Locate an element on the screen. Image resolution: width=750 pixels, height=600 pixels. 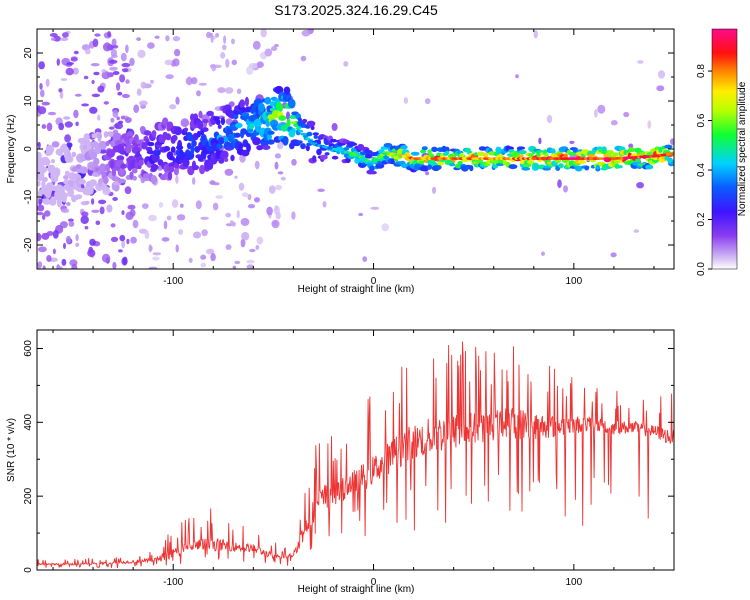
y-tick-label: 400 is located at coordinates (28, 422).